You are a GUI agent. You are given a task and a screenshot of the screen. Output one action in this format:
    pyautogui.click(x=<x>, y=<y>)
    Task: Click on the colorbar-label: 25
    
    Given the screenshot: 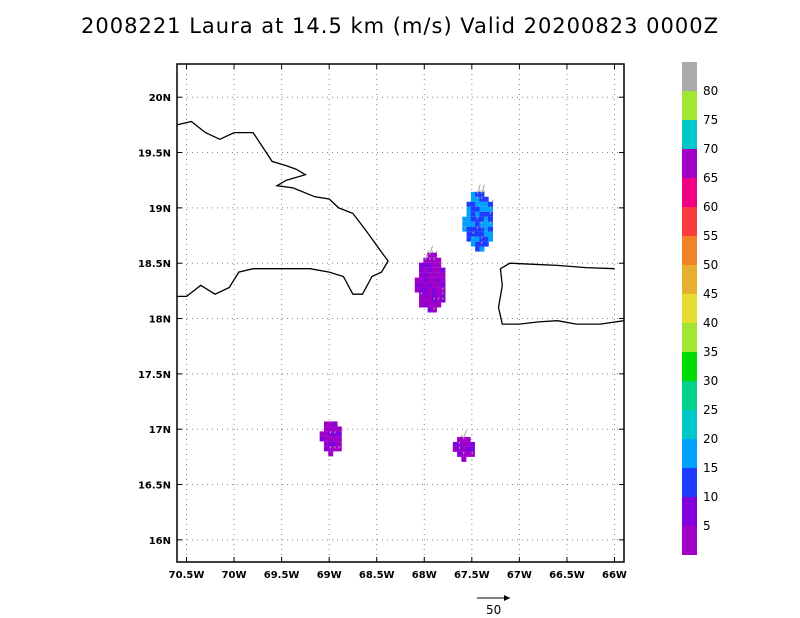 What is the action you would take?
    pyautogui.click(x=710, y=410)
    